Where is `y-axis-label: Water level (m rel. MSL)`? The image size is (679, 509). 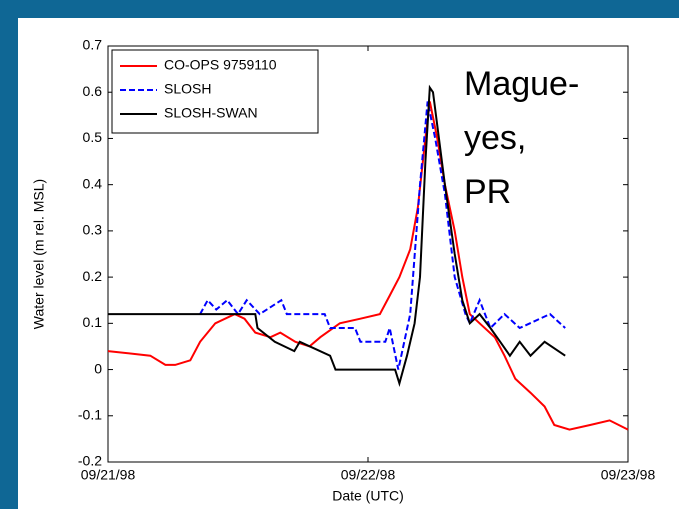
y-axis-label: Water level (m rel. MSL) is located at coordinates (39, 254).